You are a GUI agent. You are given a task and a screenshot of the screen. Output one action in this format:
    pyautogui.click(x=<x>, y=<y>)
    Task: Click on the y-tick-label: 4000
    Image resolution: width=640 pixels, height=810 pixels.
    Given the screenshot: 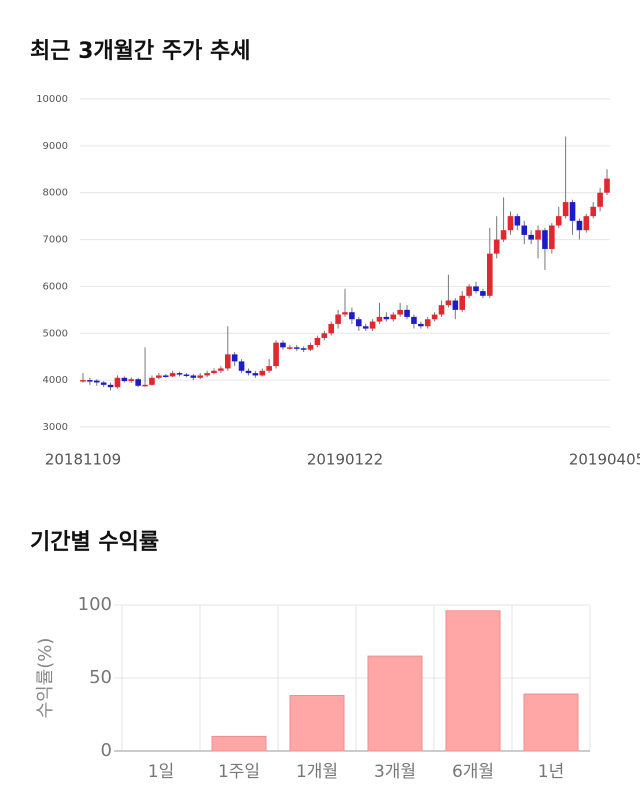 What is the action you would take?
    pyautogui.click(x=55, y=380)
    